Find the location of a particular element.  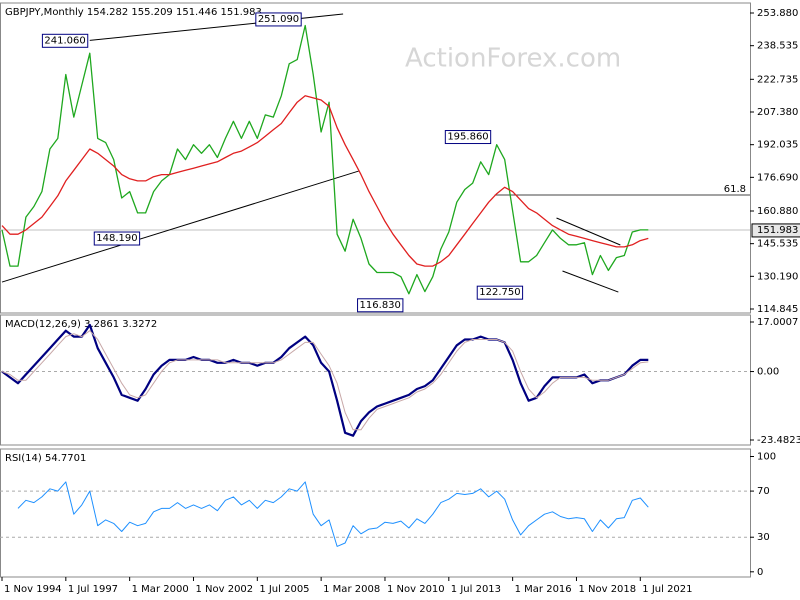

y-tick-label: 0.00 is located at coordinates (768, 372).